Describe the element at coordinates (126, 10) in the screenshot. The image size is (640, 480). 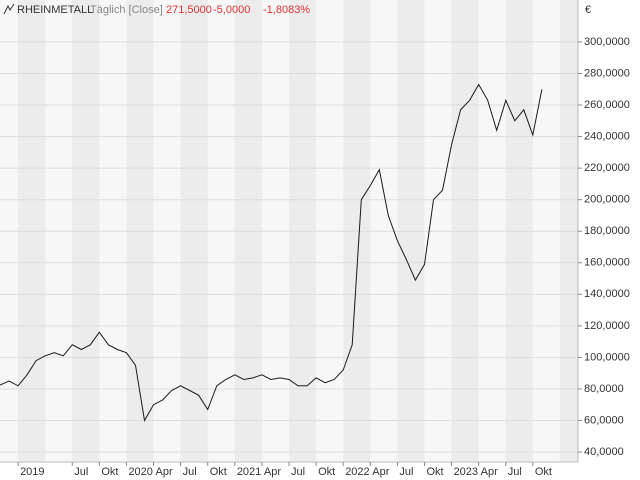
I see `chart-subtitle: Täglich [Close]` at that location.